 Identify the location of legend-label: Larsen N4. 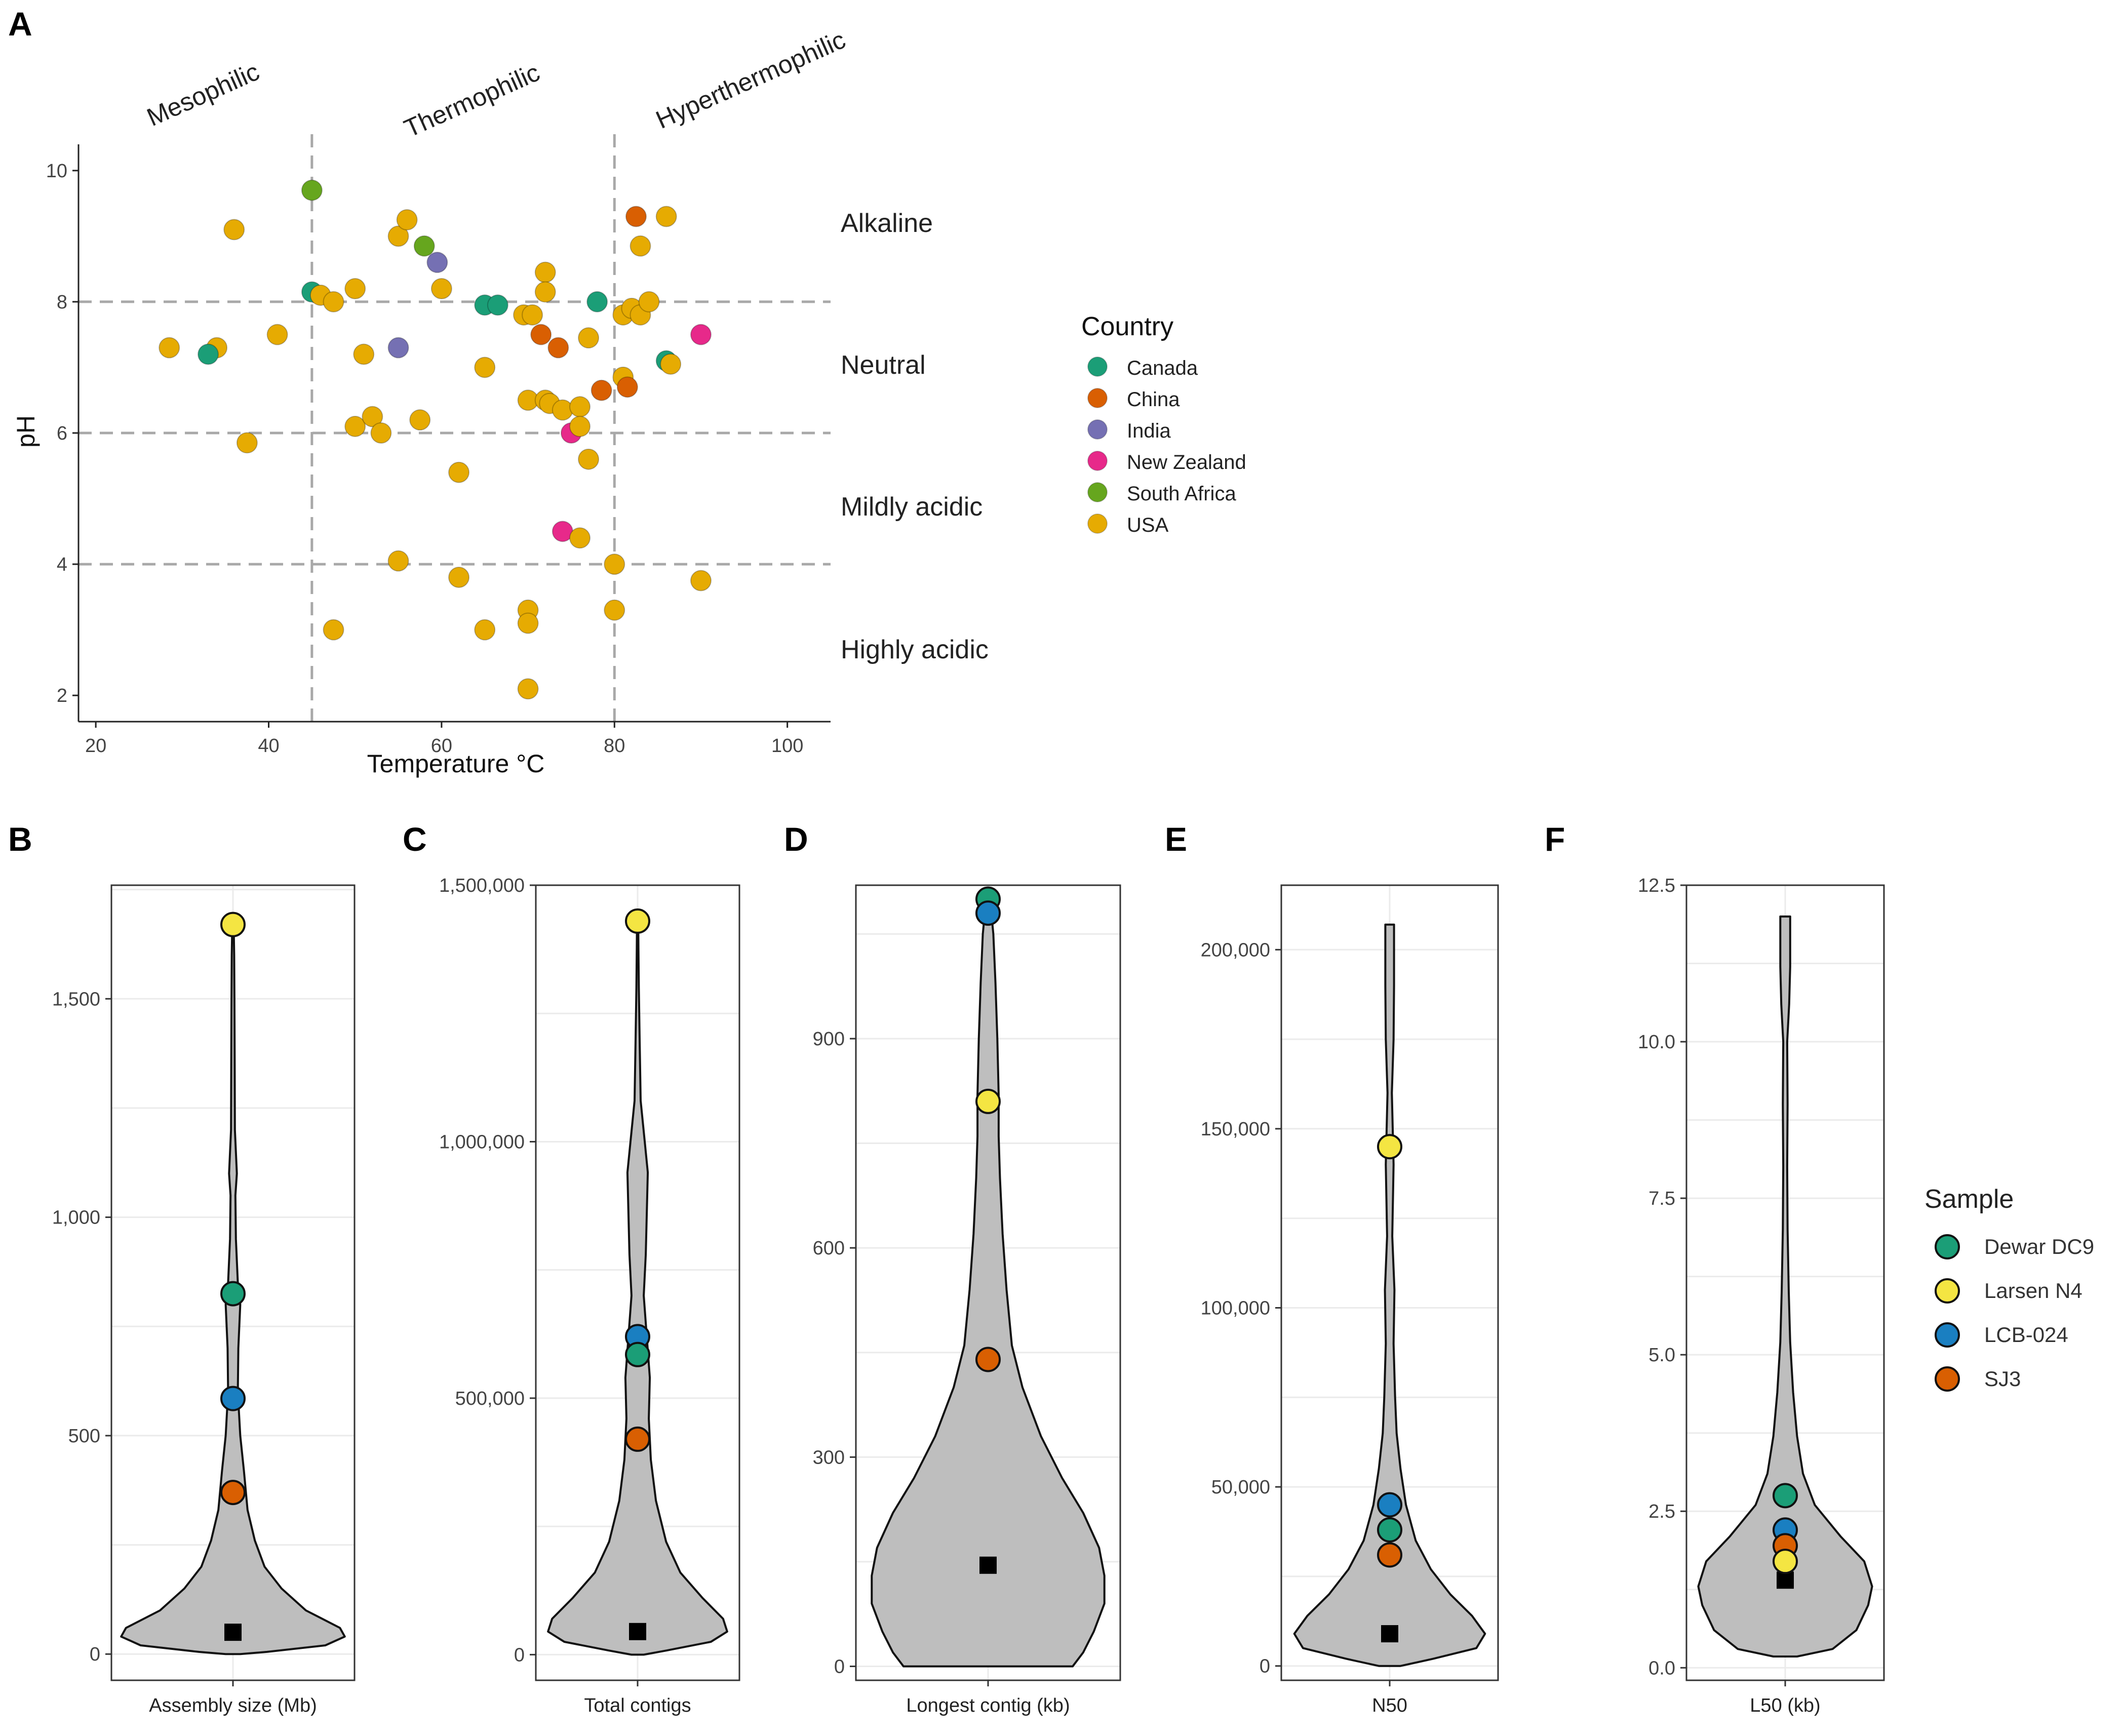
(2033, 1291).